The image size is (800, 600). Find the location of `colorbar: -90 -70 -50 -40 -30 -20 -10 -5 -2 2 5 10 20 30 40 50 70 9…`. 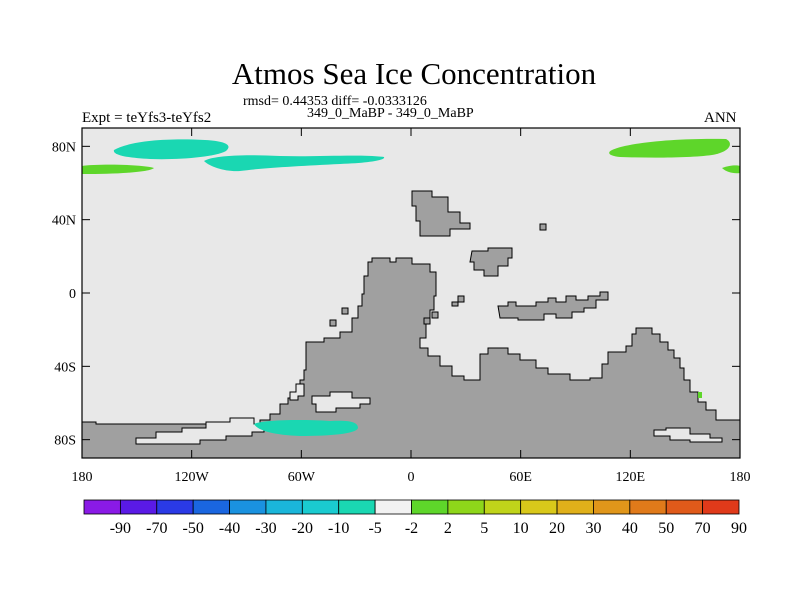

colorbar: -90 -70 -50 -40 -30 -20 -10 -5 -2 2 5 10 20 30 40 50 70 9… is located at coordinates (415, 518).